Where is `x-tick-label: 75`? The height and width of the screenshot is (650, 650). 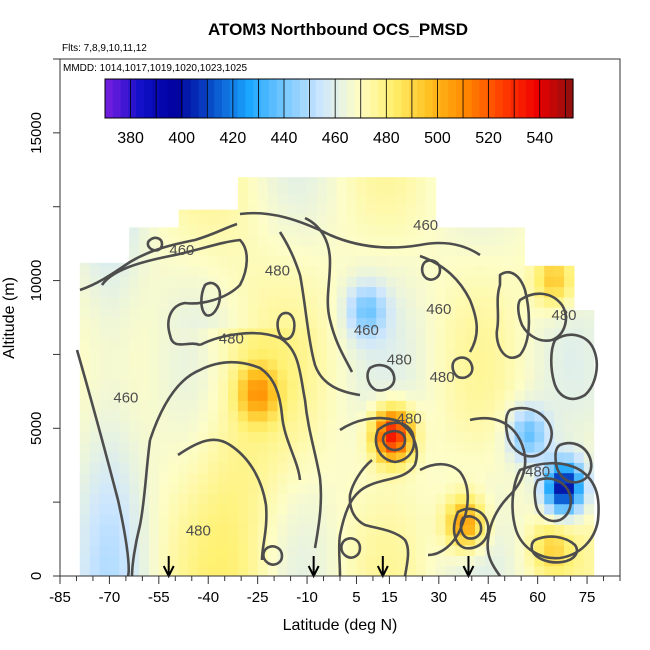
x-tick-label: 75 is located at coordinates (587, 597).